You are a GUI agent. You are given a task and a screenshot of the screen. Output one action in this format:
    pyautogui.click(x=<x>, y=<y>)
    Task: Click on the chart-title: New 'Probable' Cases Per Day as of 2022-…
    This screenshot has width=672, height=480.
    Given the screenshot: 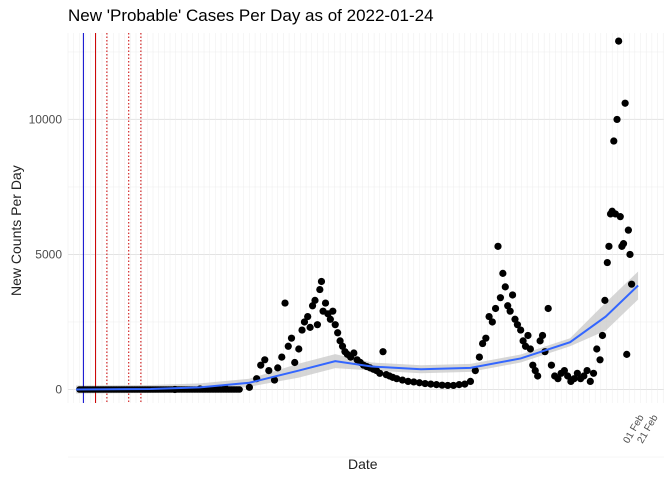 What is the action you would take?
    pyautogui.click(x=251, y=15)
    